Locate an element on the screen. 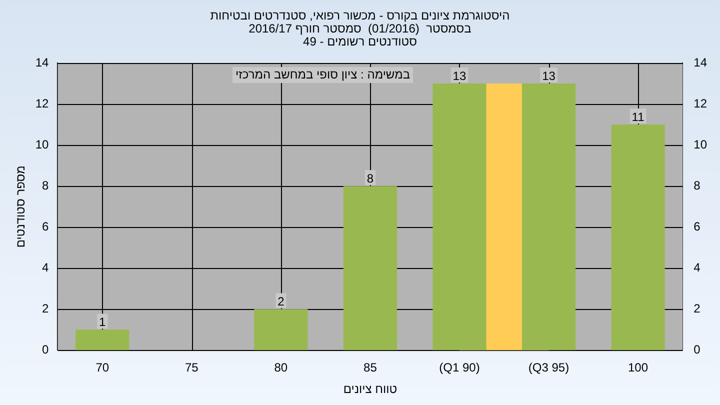 This screenshot has width=720, height=405. x-tick-label: 75 is located at coordinates (191, 367).